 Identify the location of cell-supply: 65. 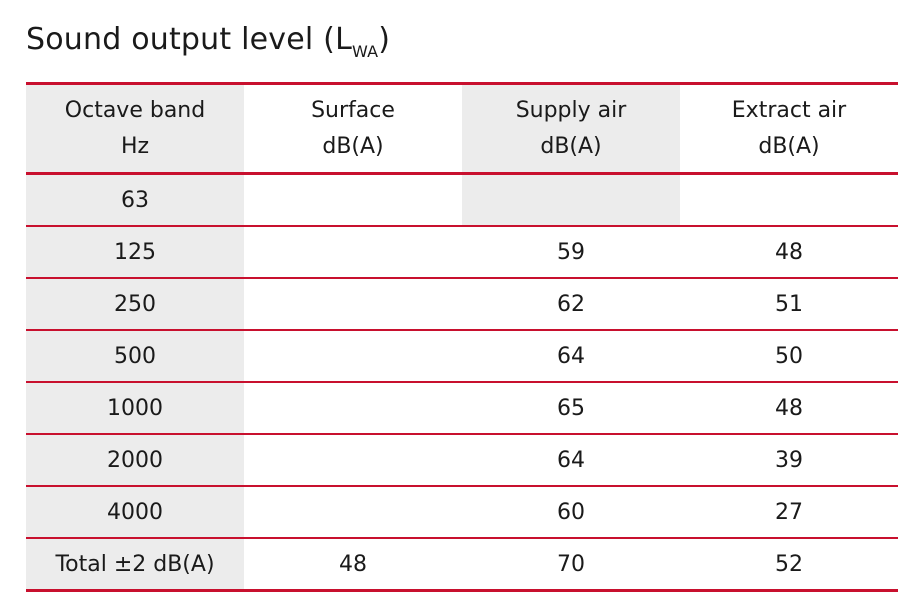
(571, 408).